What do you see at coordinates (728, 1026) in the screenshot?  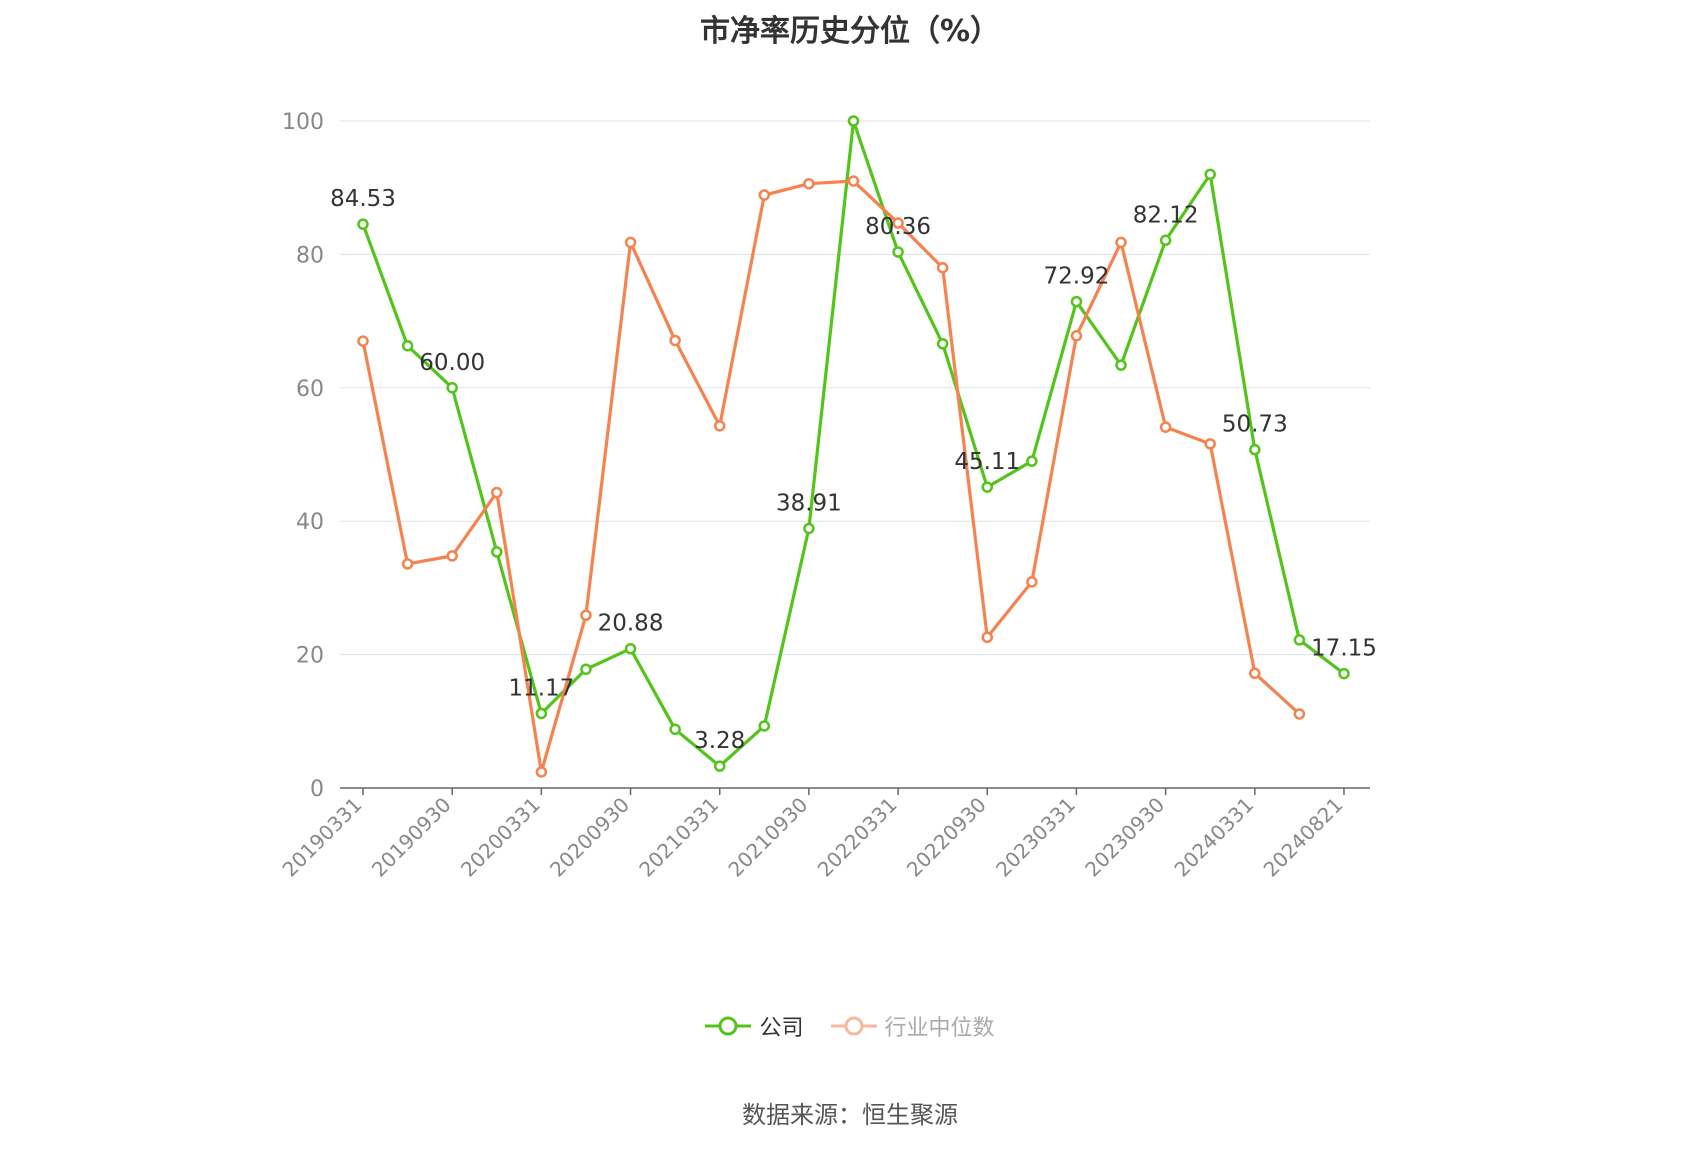 I see `legend-swatch-company-icon` at bounding box center [728, 1026].